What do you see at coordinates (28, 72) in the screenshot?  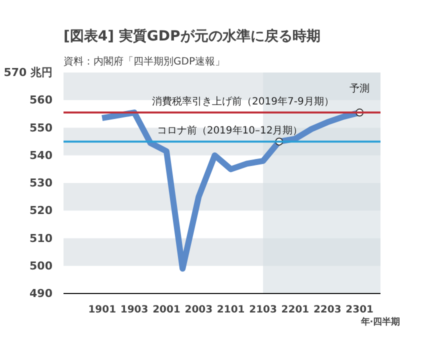 I see `y-tick-label: 570 兆円` at bounding box center [28, 72].